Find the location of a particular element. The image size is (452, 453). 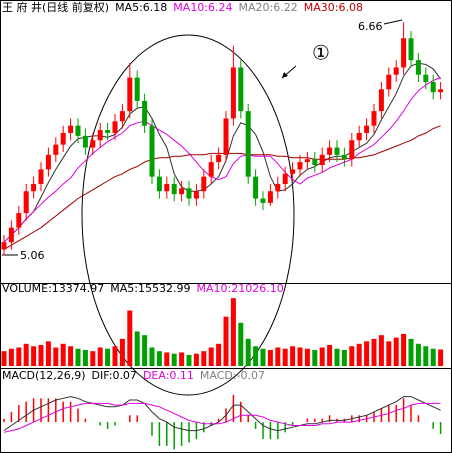

indicator-label: DEA:0.11 is located at coordinates (168, 375).